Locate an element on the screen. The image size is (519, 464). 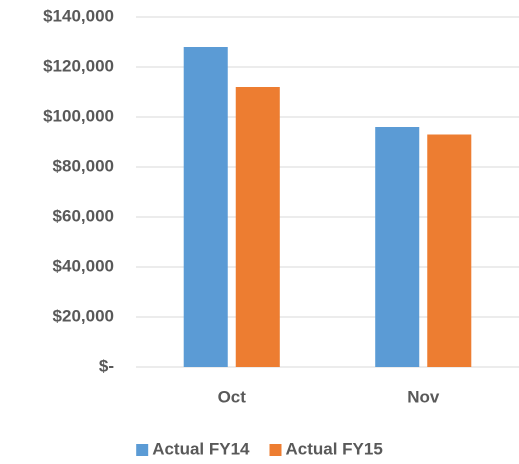
y-tick-label: $100,000 is located at coordinates (78, 115).